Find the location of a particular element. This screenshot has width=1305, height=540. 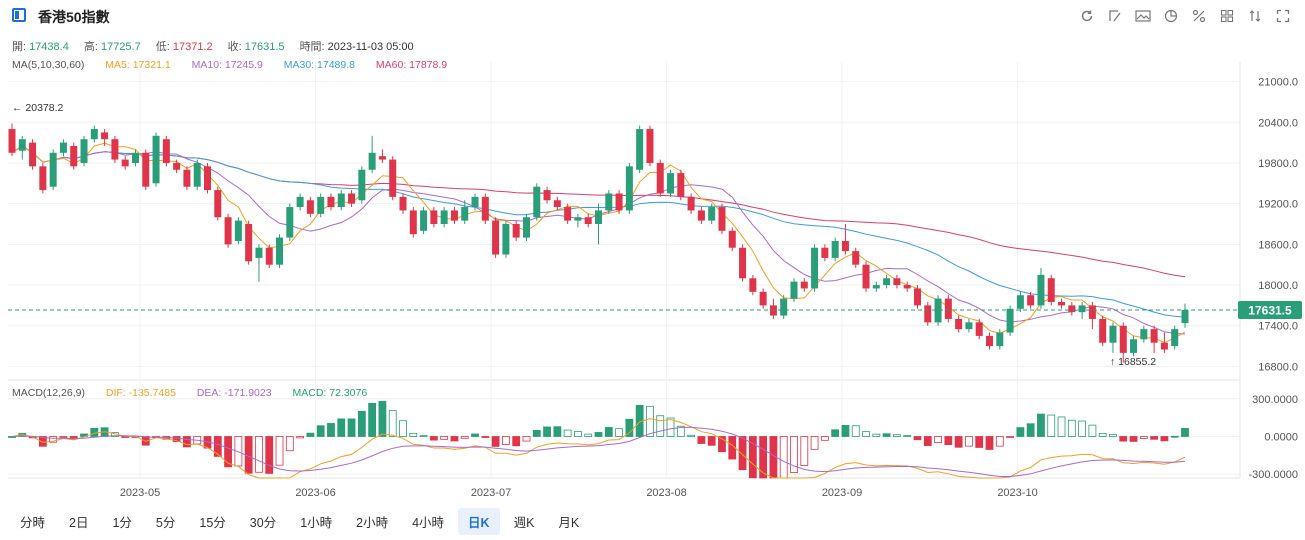

ma30-value: MA30: 17489.8 is located at coordinates (319, 65).